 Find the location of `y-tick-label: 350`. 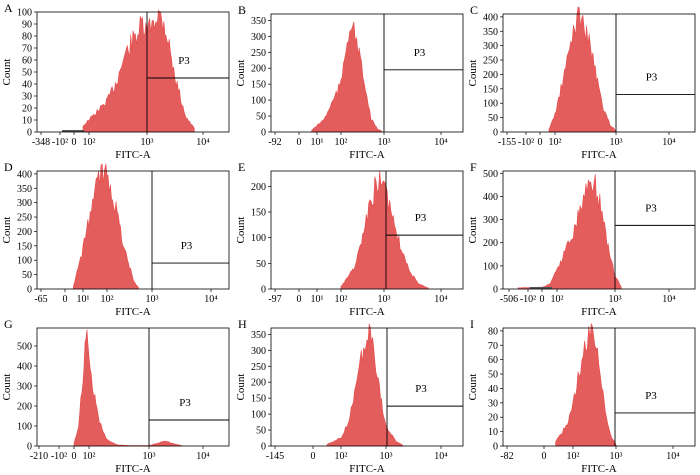

y-tick-label: 350 is located at coordinates (258, 21).